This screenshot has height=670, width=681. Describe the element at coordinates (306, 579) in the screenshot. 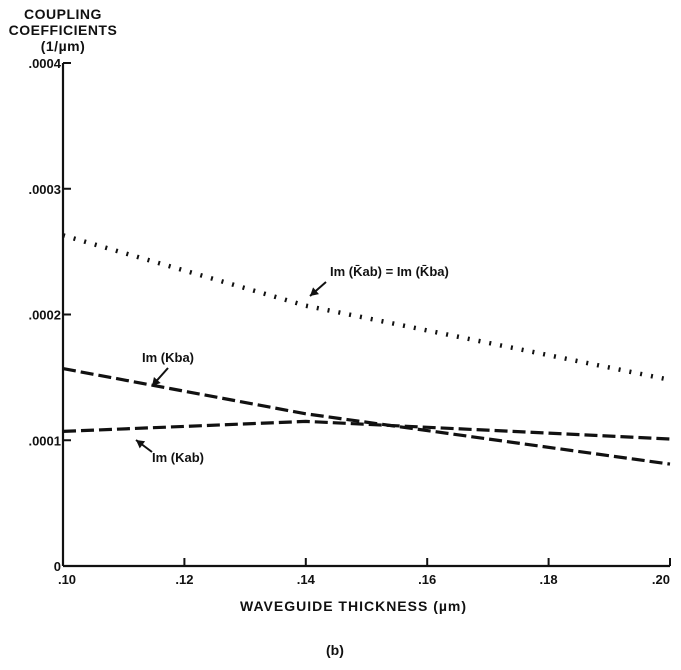

I see `x-tick-label: .14` at that location.